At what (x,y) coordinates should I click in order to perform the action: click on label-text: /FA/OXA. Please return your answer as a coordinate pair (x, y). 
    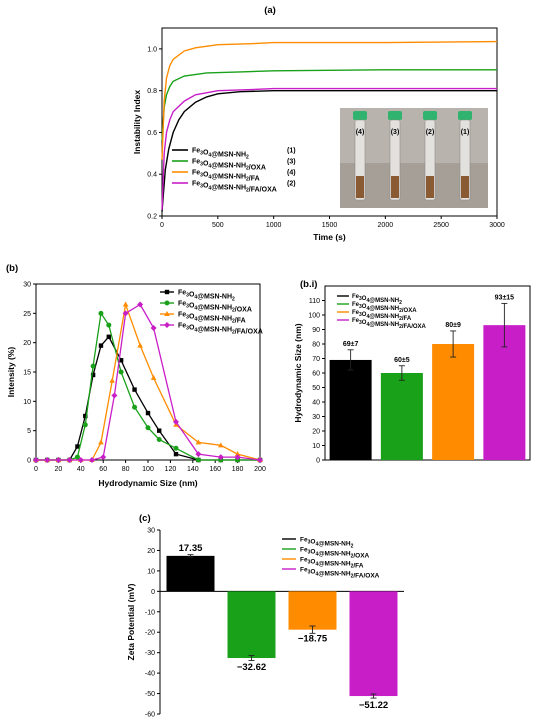
    Looking at the image, I should click on (366, 576).